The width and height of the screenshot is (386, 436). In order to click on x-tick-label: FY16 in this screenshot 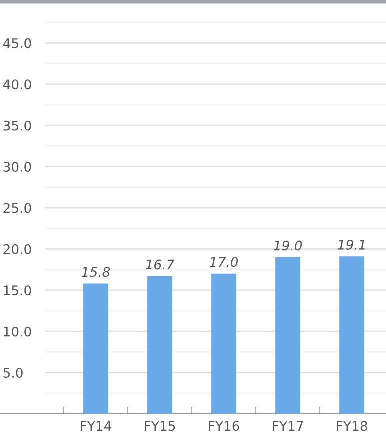, I will do `click(224, 426)`.